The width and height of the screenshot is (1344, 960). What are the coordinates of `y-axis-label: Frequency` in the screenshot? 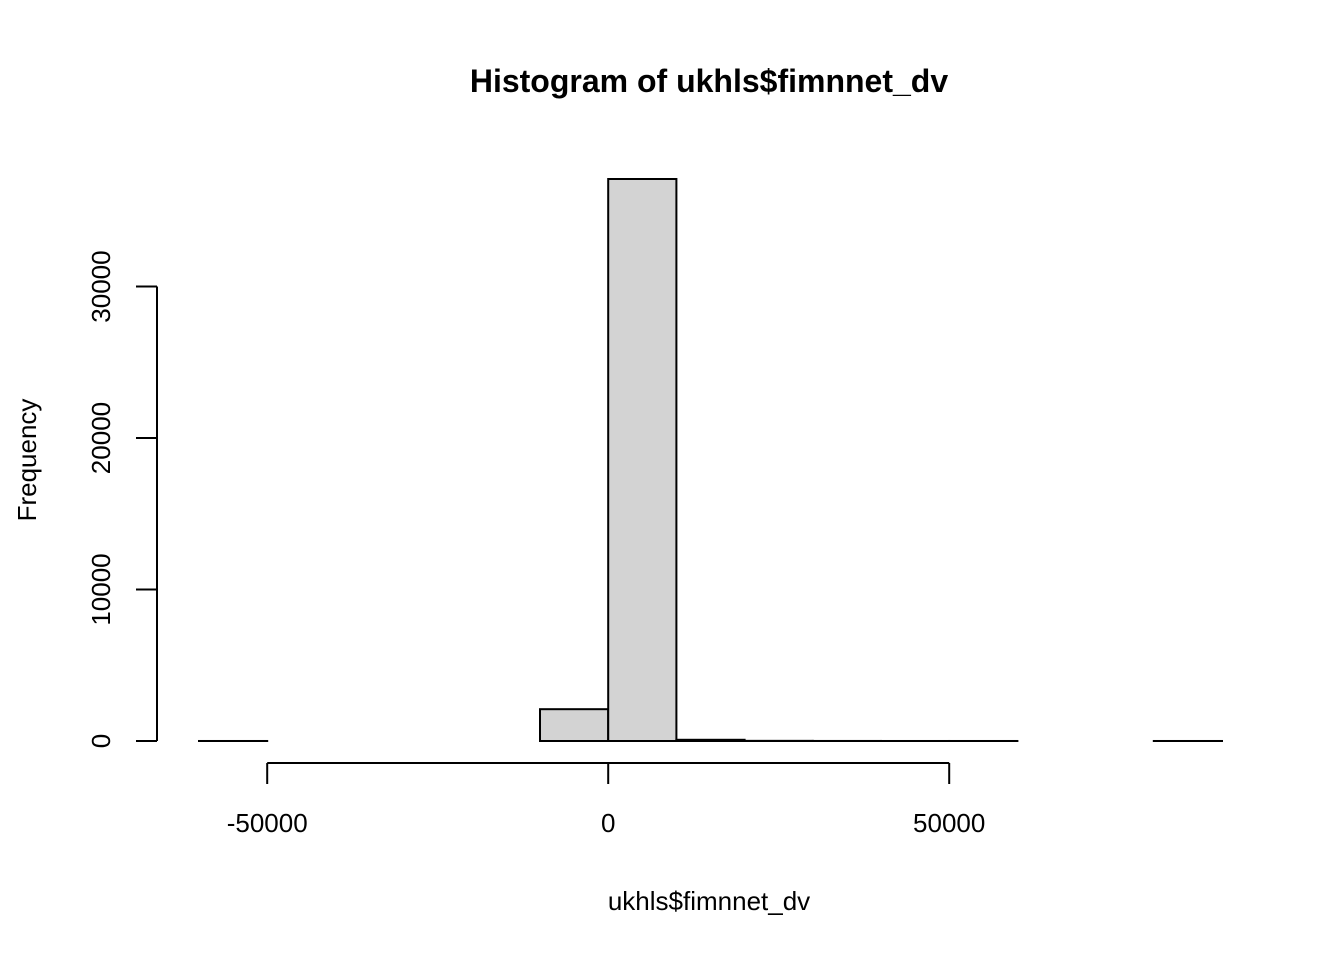 It's located at (27, 460).